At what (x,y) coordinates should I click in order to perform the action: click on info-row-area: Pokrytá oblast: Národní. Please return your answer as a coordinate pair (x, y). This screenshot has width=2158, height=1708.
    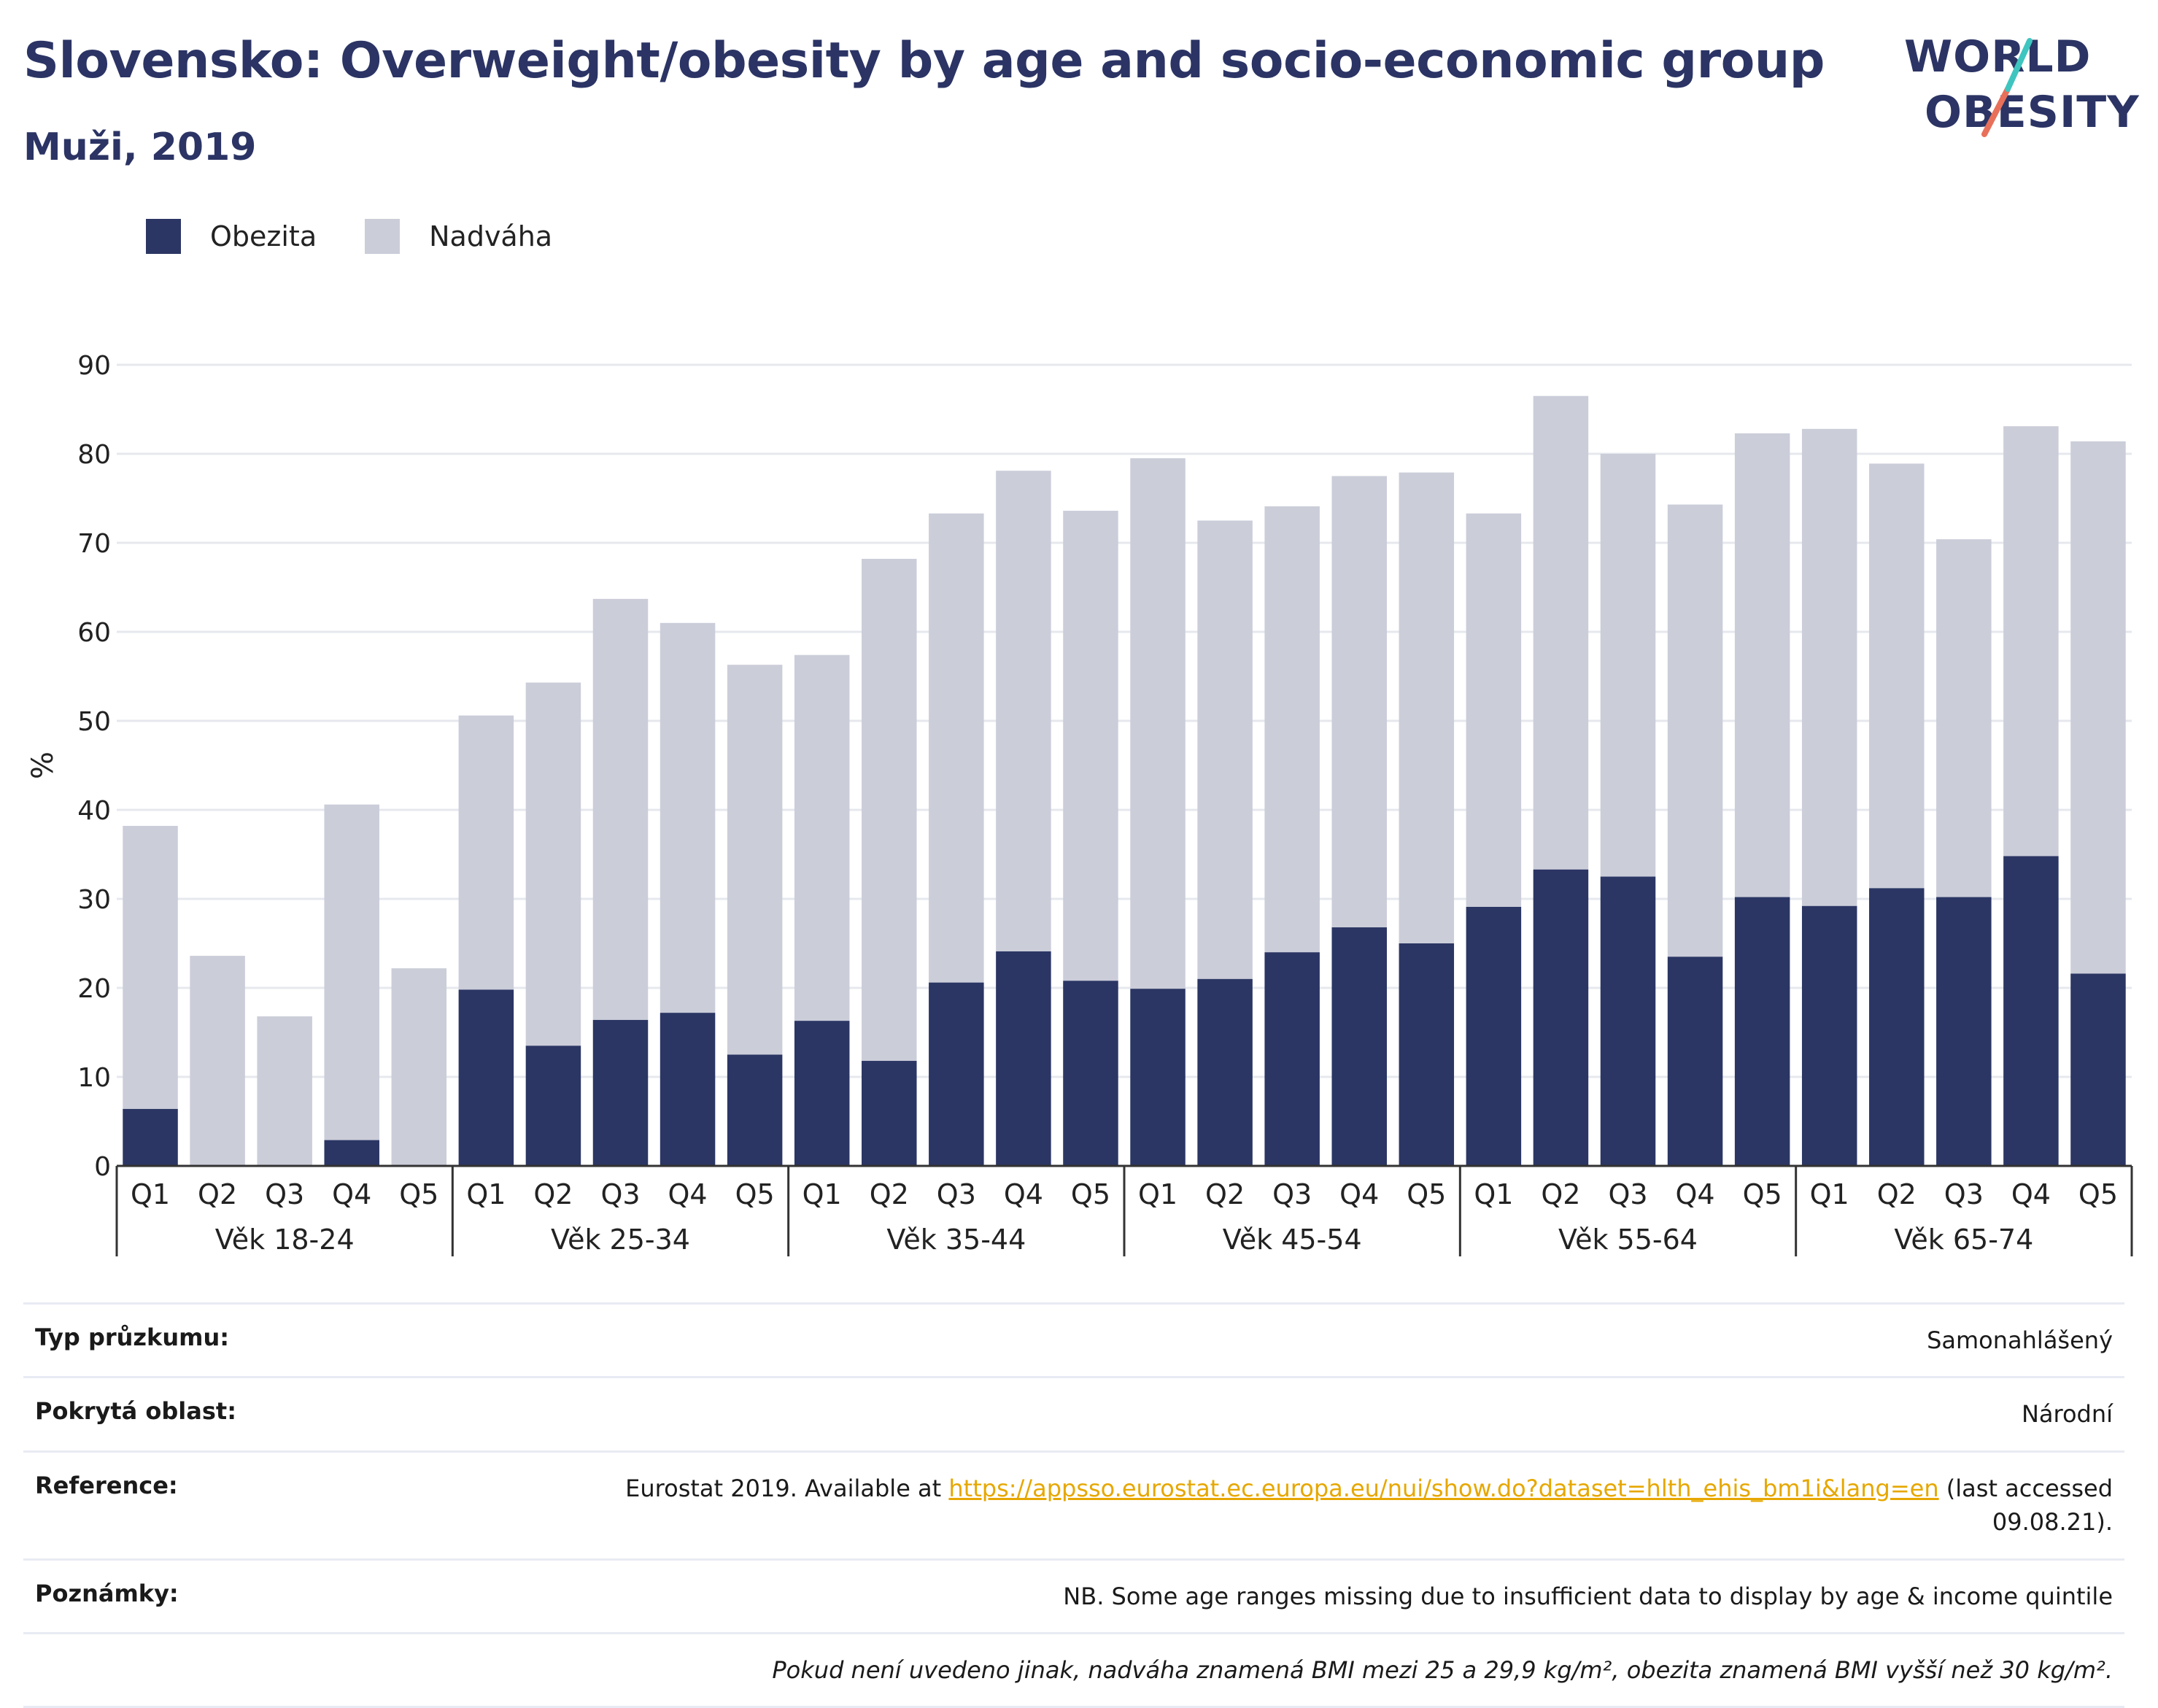
    Looking at the image, I should click on (1073, 1413).